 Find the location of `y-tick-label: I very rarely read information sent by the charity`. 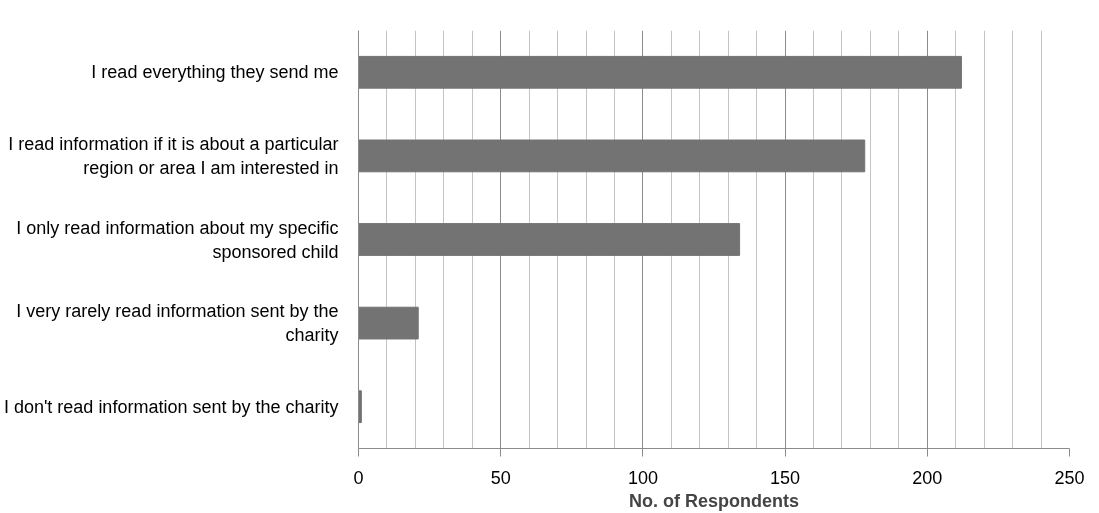

y-tick-label: I very rarely read information sent by the charity is located at coordinates (177, 323).